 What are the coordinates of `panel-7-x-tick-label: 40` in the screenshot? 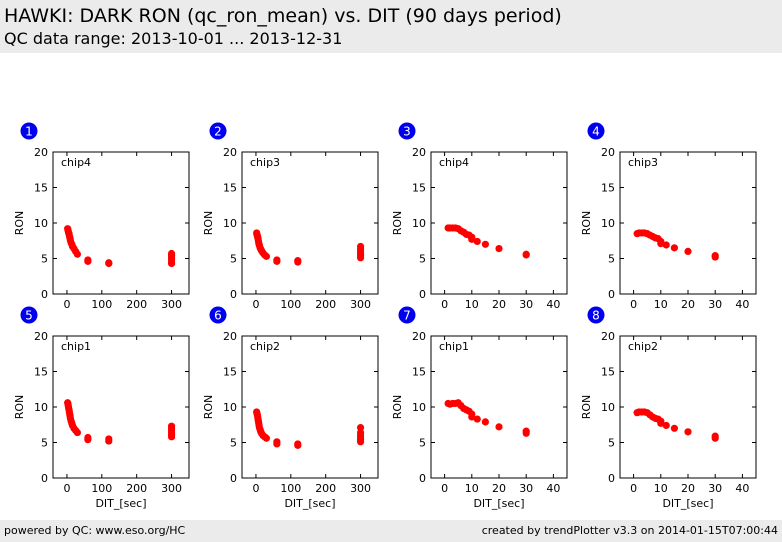 It's located at (553, 488).